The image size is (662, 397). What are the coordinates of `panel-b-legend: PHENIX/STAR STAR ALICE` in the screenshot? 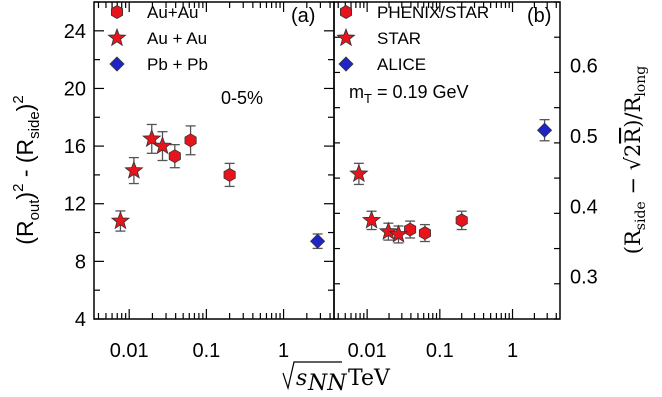 It's located at (412, 38).